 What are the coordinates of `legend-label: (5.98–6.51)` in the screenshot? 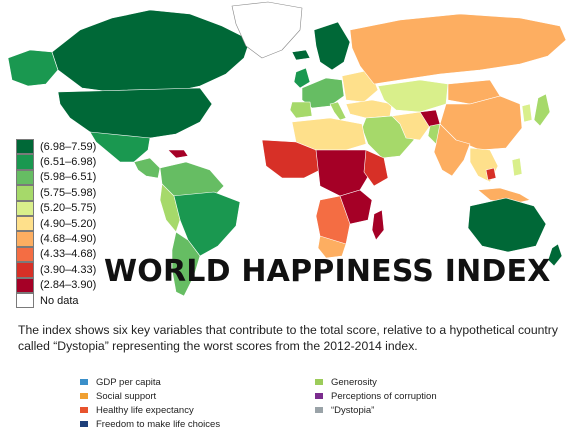 It's located at (68, 177).